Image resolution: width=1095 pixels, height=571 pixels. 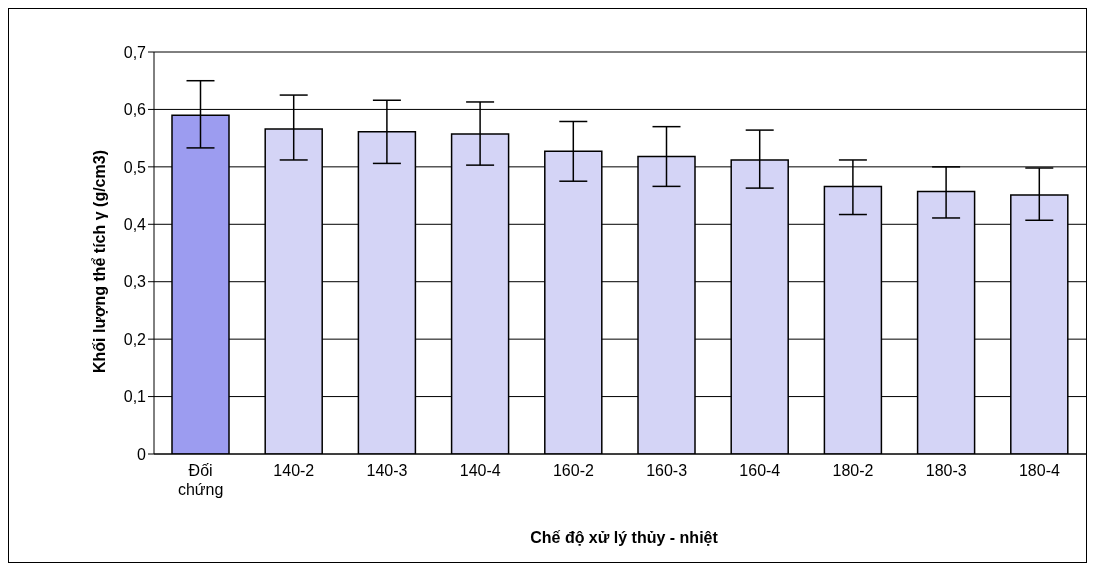 I want to click on y-tick-label: 0, so click(x=142, y=454).